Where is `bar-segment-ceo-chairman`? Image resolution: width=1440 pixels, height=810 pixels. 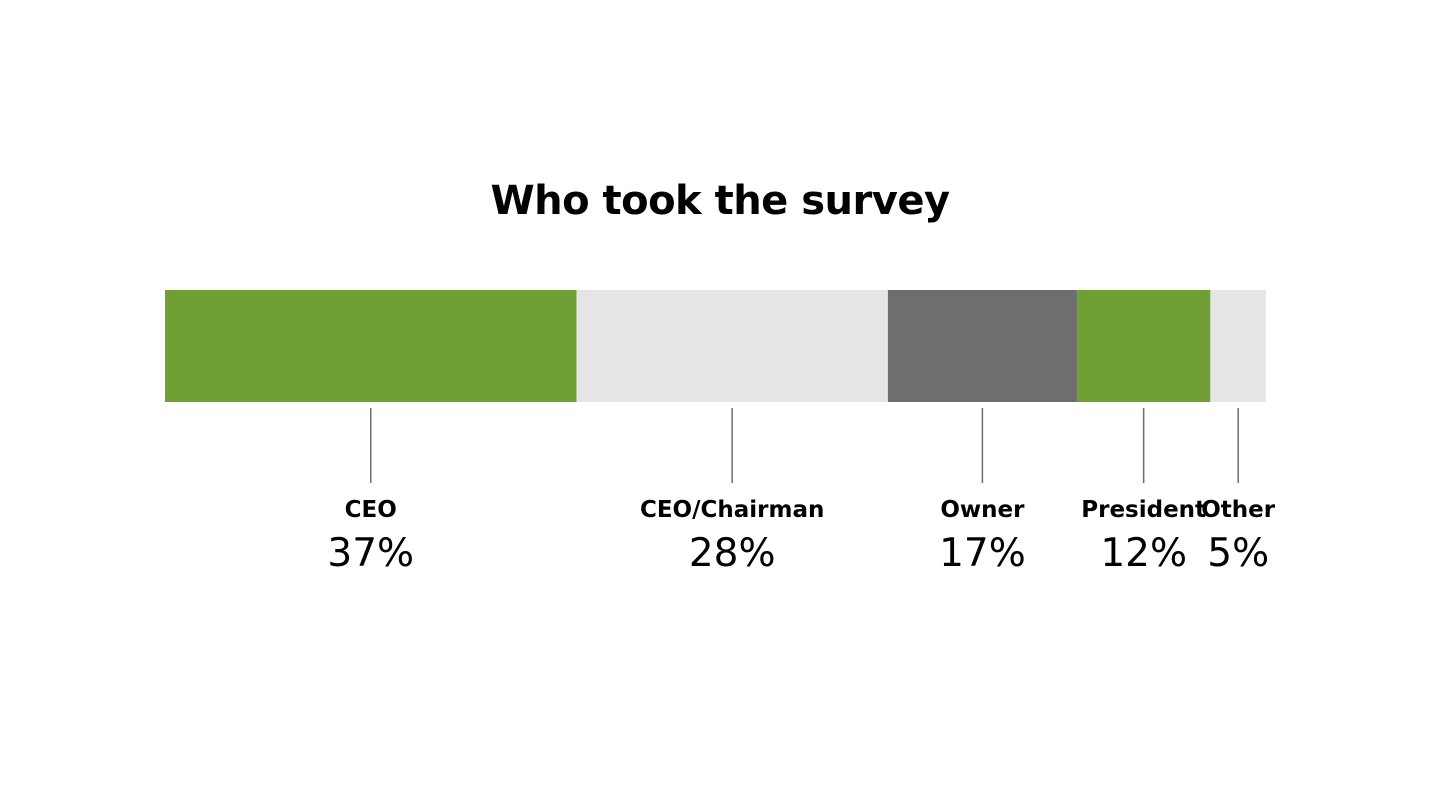 bar-segment-ceo-chairman is located at coordinates (732, 346).